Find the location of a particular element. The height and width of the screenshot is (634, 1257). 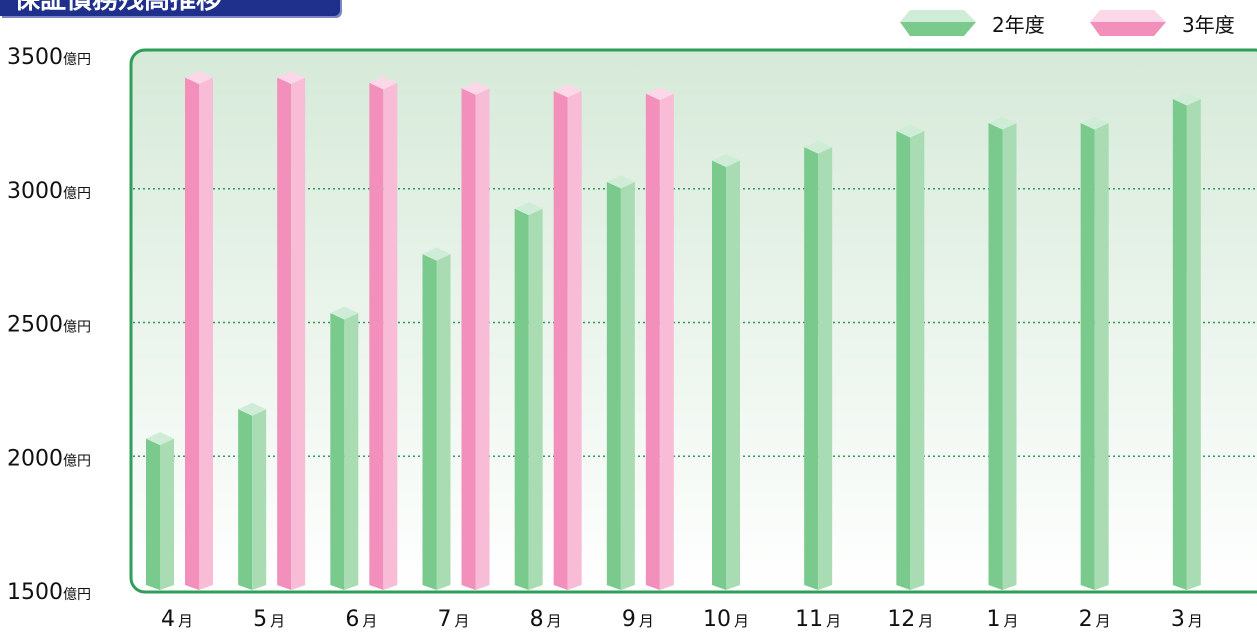

legend-item: 2年度 is located at coordinates (972, 23).